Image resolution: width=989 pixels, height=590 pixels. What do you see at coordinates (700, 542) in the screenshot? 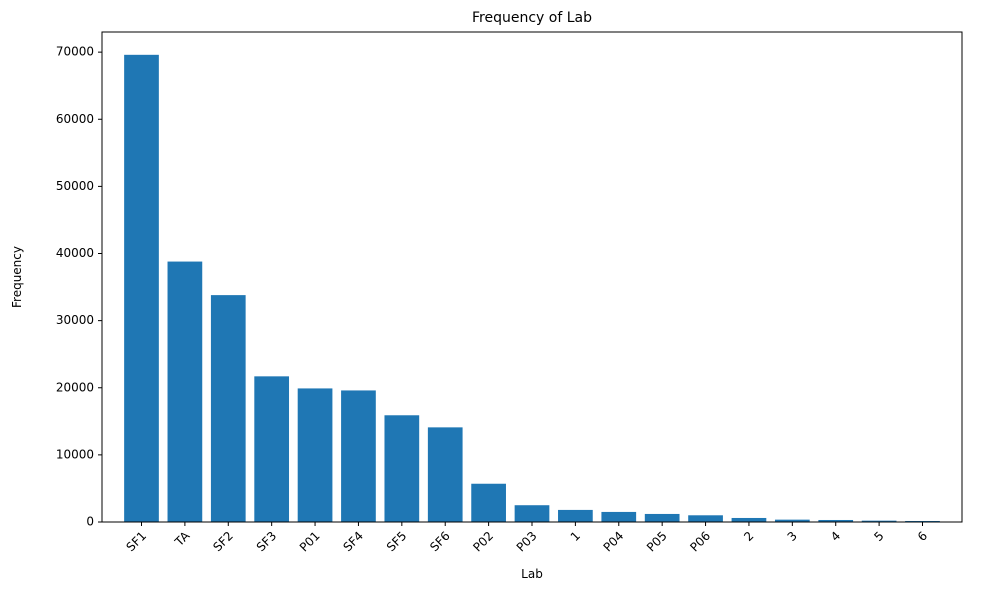
I see `x-tick-label: P06` at bounding box center [700, 542].